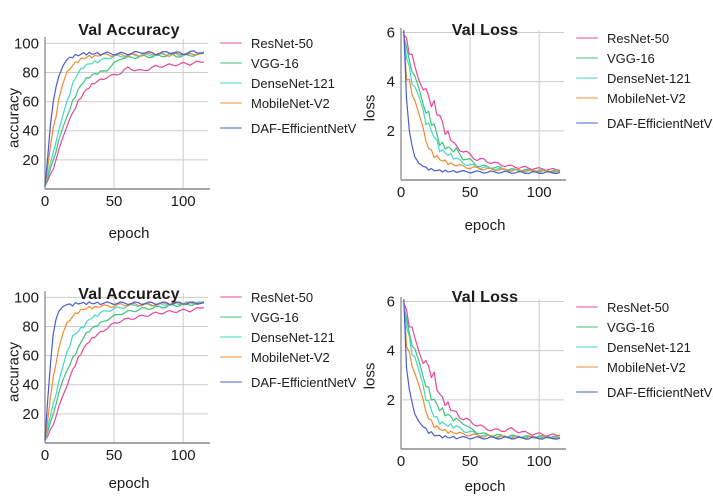  I want to click on y-axis-label: loss, so click(370, 108).